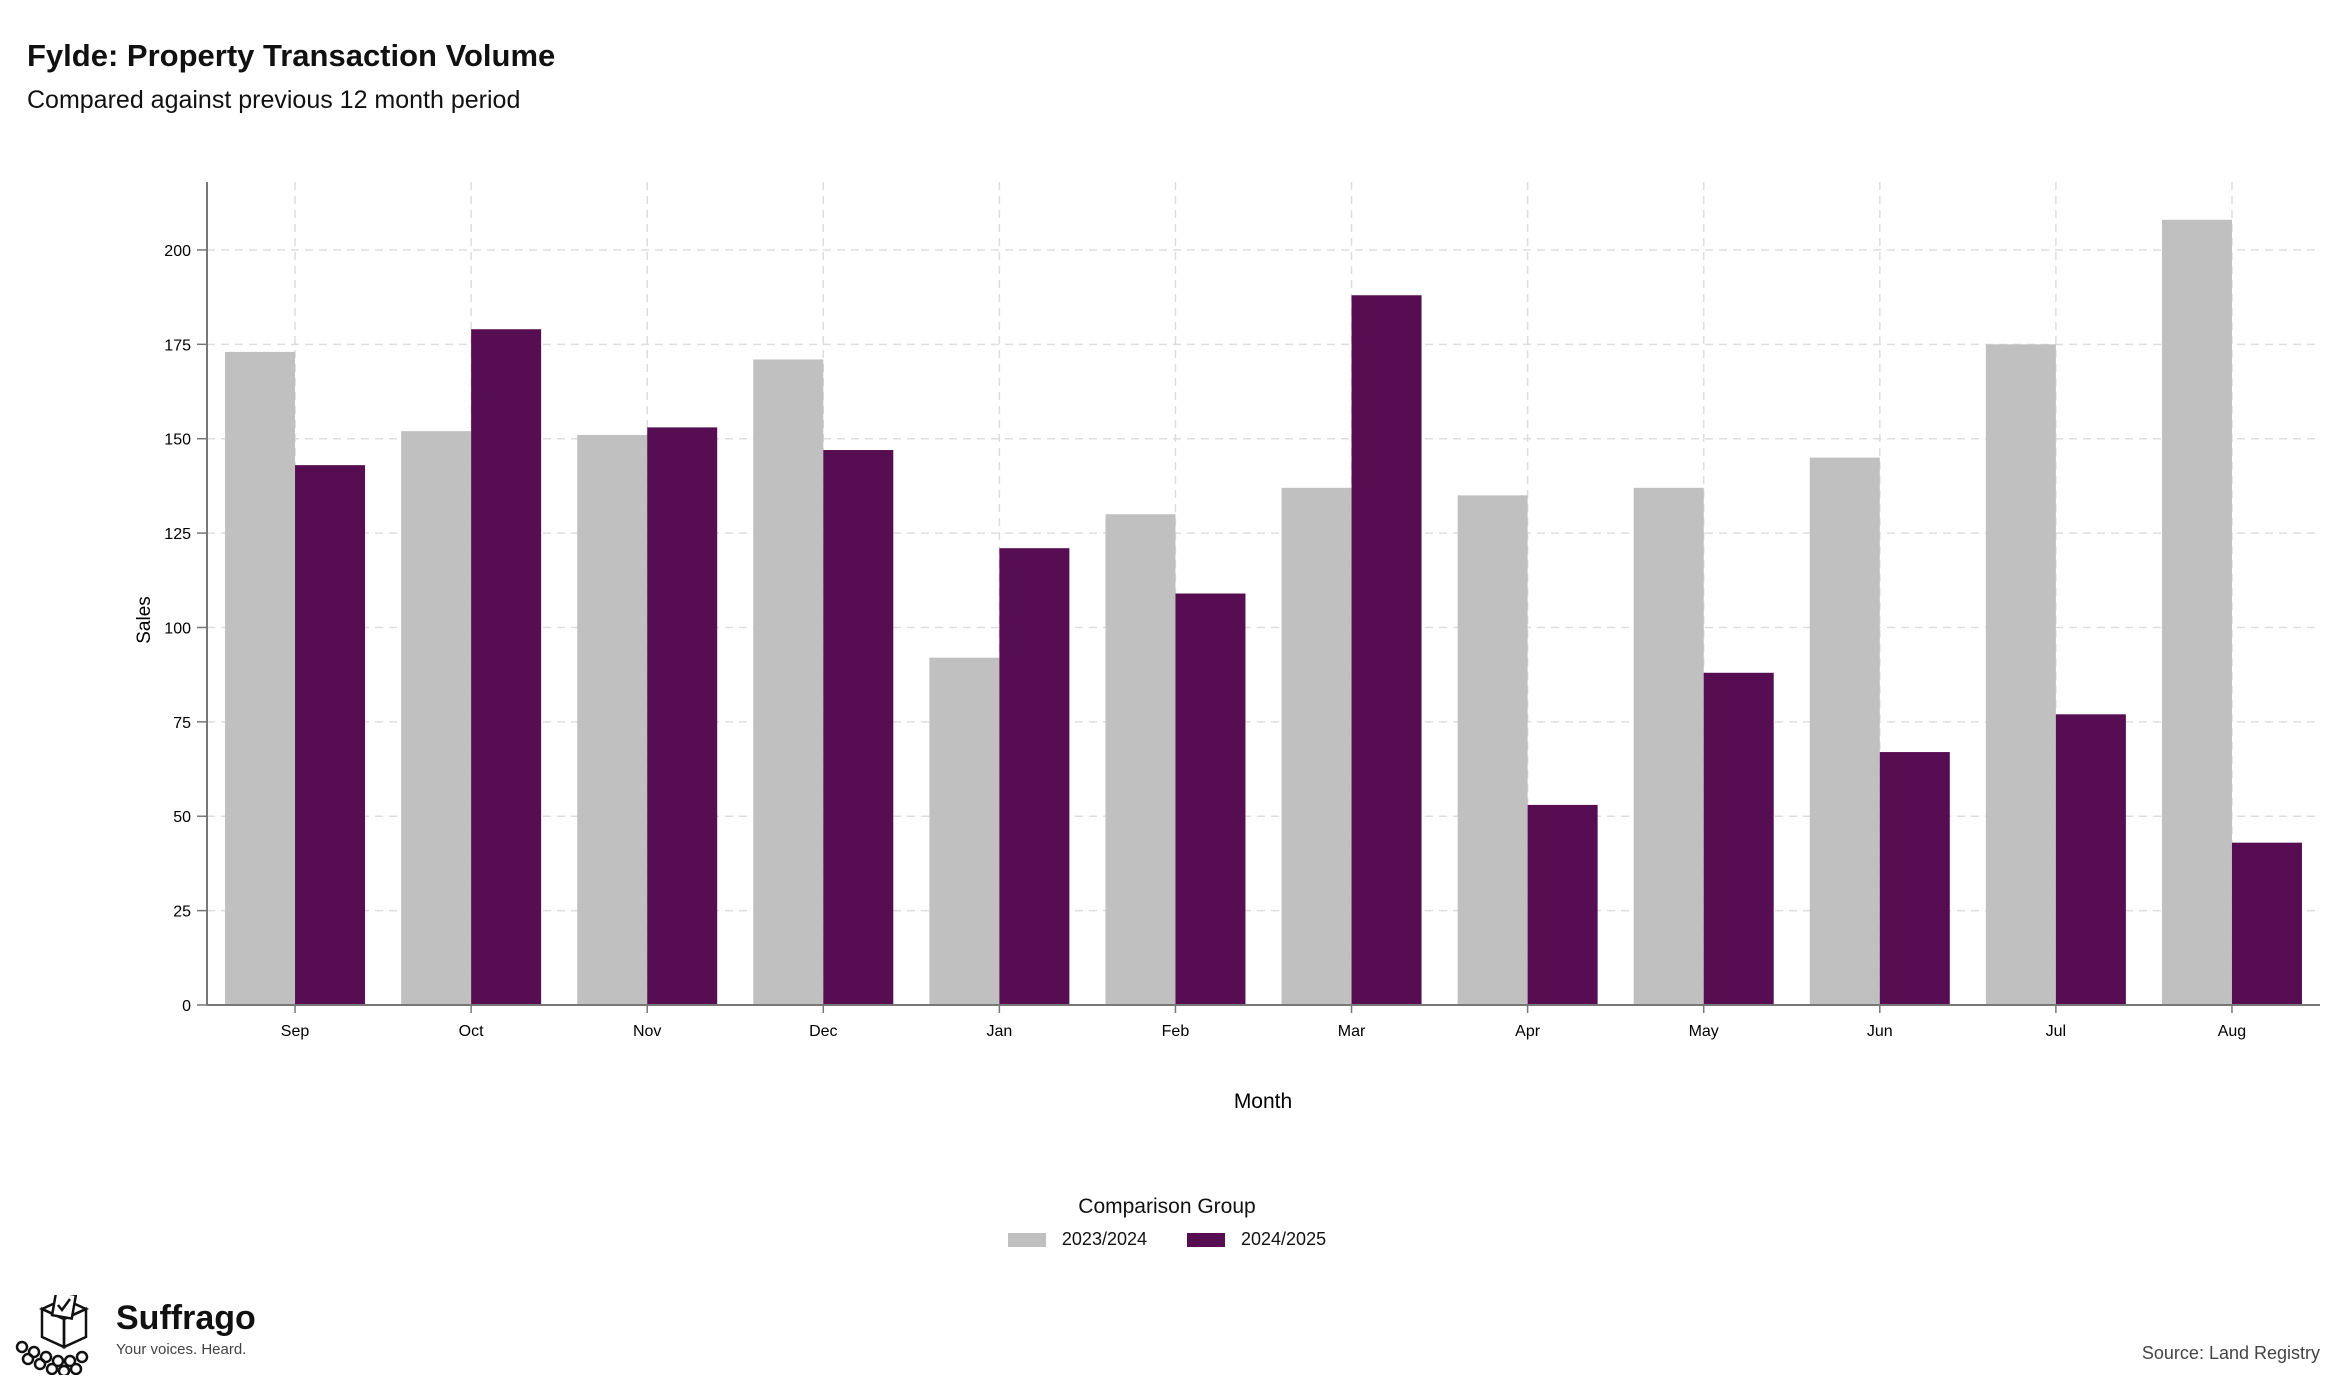 The image size is (2334, 1388). I want to click on bar-2023-2024-sep, so click(260, 678).